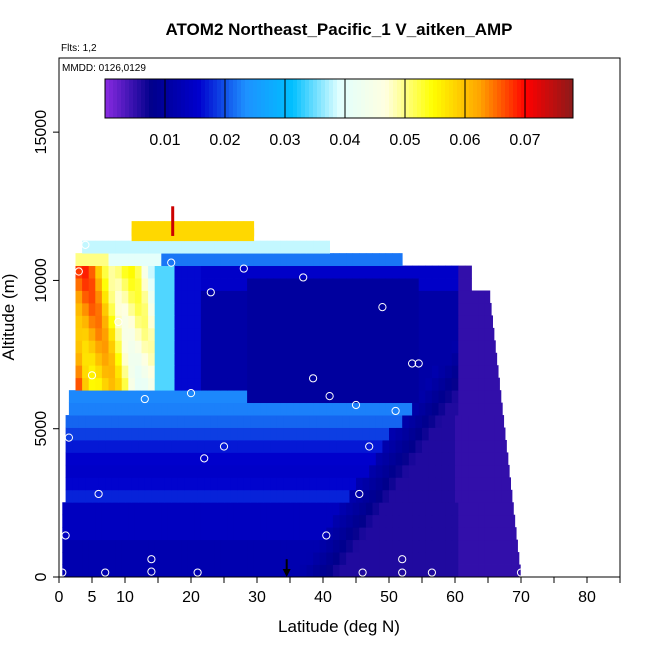 This screenshot has height=650, width=650. What do you see at coordinates (455, 597) in the screenshot?
I see `x-tick-label: 60` at bounding box center [455, 597].